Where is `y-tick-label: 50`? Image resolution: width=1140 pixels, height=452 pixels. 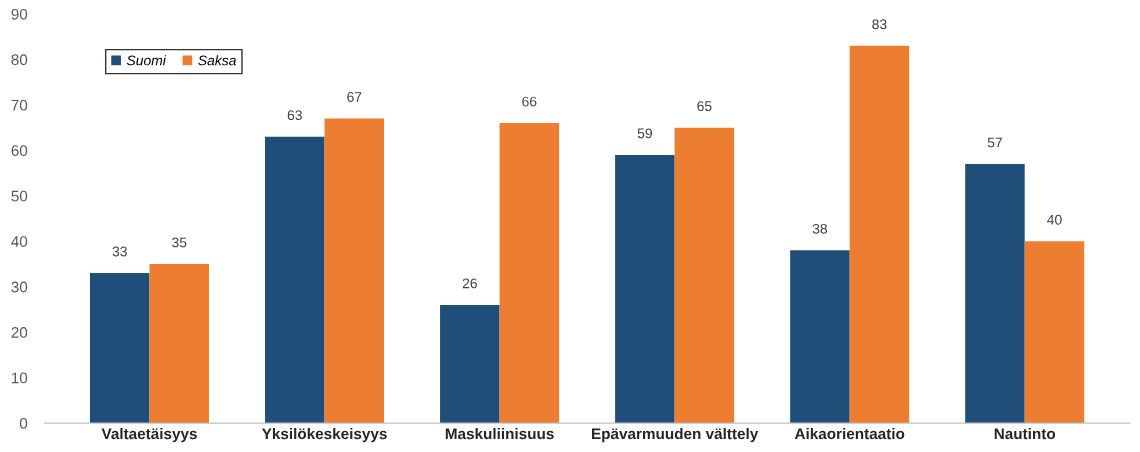 y-tick-label: 50 is located at coordinates (19, 196).